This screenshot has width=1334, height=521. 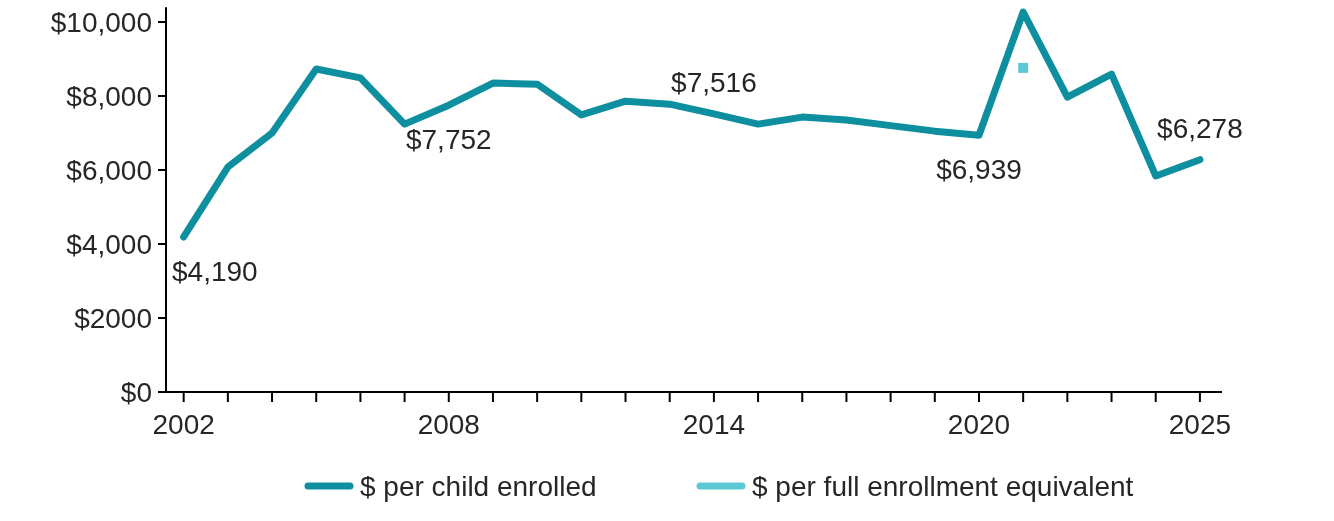 I want to click on legend-label: $ per child enrolled, so click(x=478, y=486).